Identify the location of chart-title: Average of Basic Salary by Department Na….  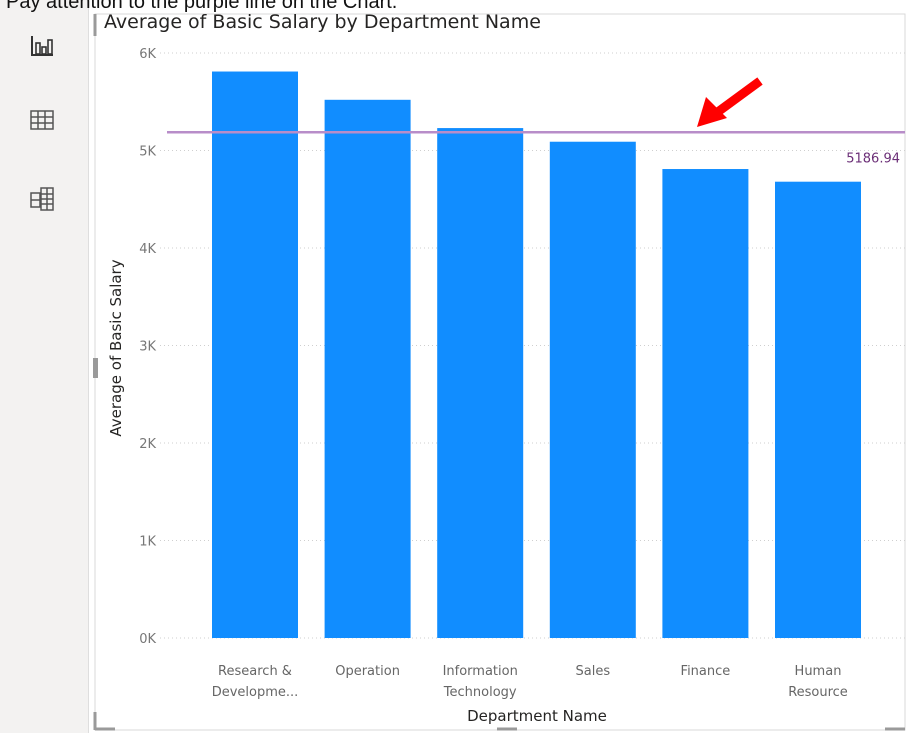
(322, 22).